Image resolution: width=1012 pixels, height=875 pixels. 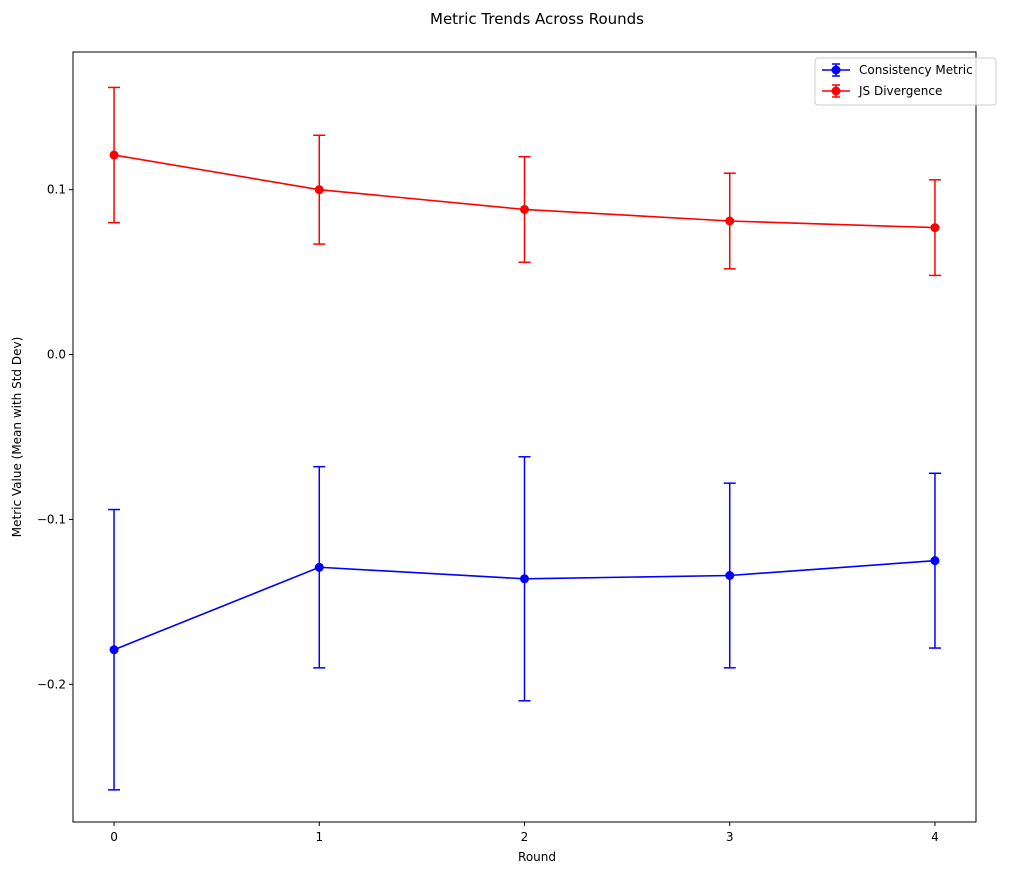 What do you see at coordinates (916, 70) in the screenshot?
I see `legend-label: Consistency Metric` at bounding box center [916, 70].